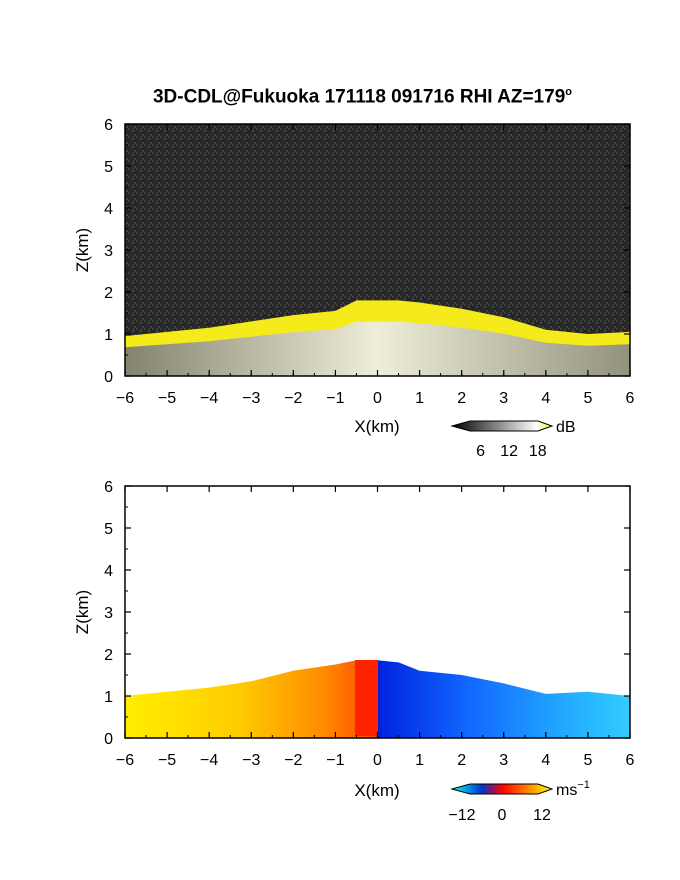  Describe the element at coordinates (366, 698) in the screenshot. I see `near-zero-core` at that location.